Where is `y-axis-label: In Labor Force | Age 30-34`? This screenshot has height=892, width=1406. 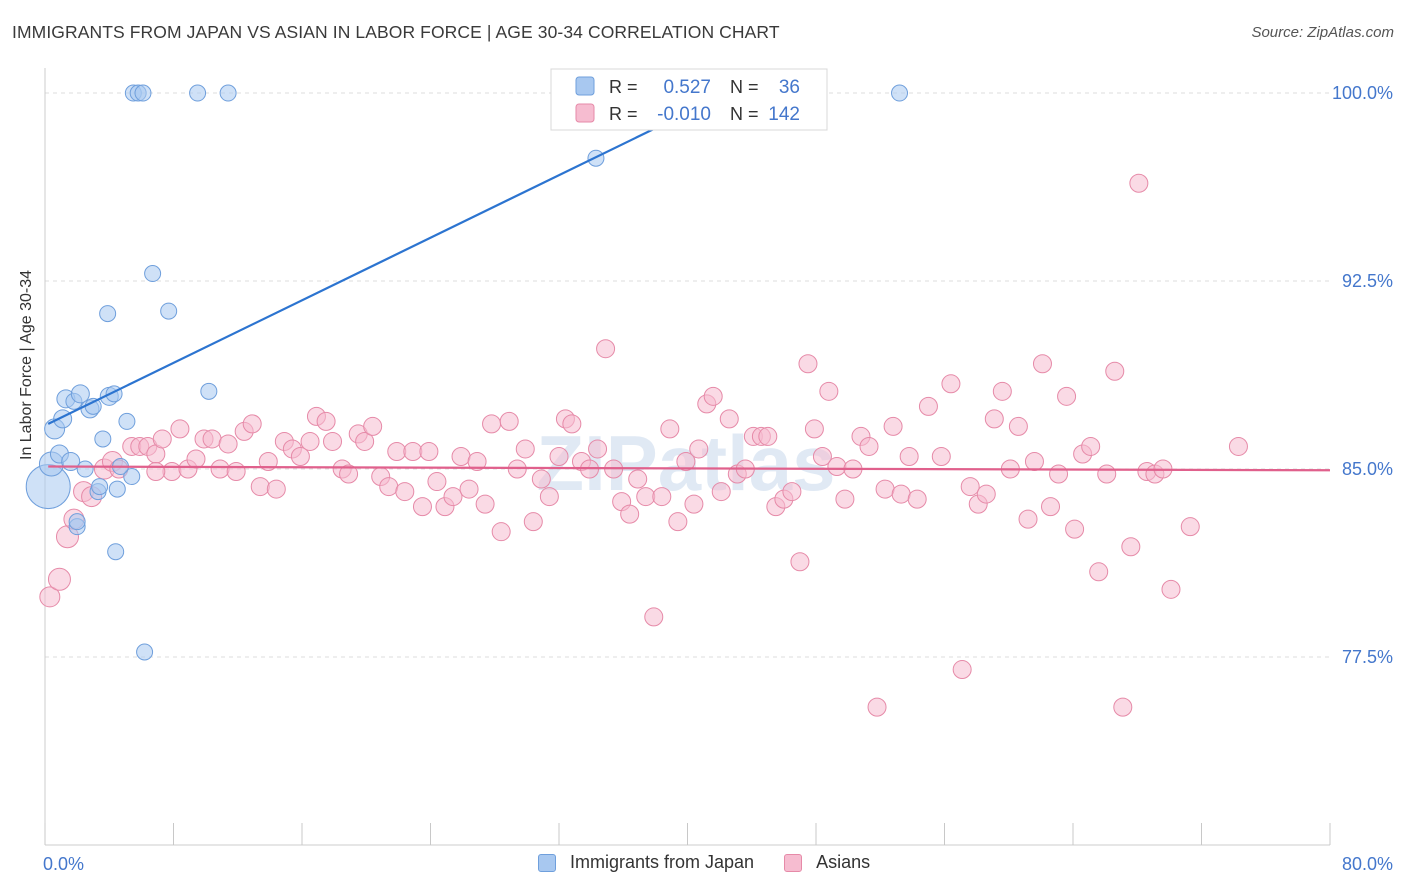
y-axis-label: In Labor Force | Age 30-34 is located at coordinates (26, 364).